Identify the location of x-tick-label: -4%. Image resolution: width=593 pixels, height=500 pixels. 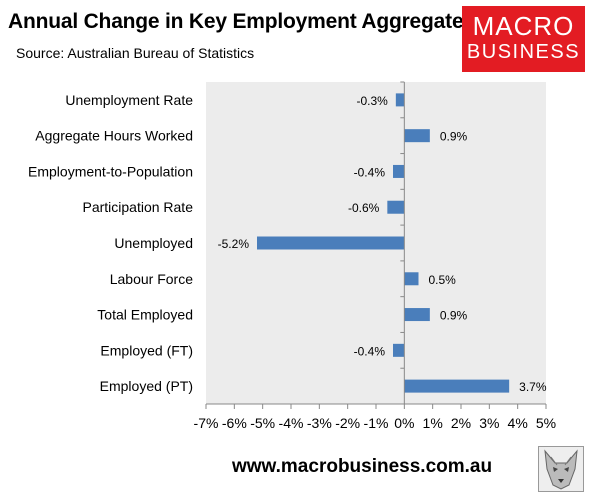
(291, 423).